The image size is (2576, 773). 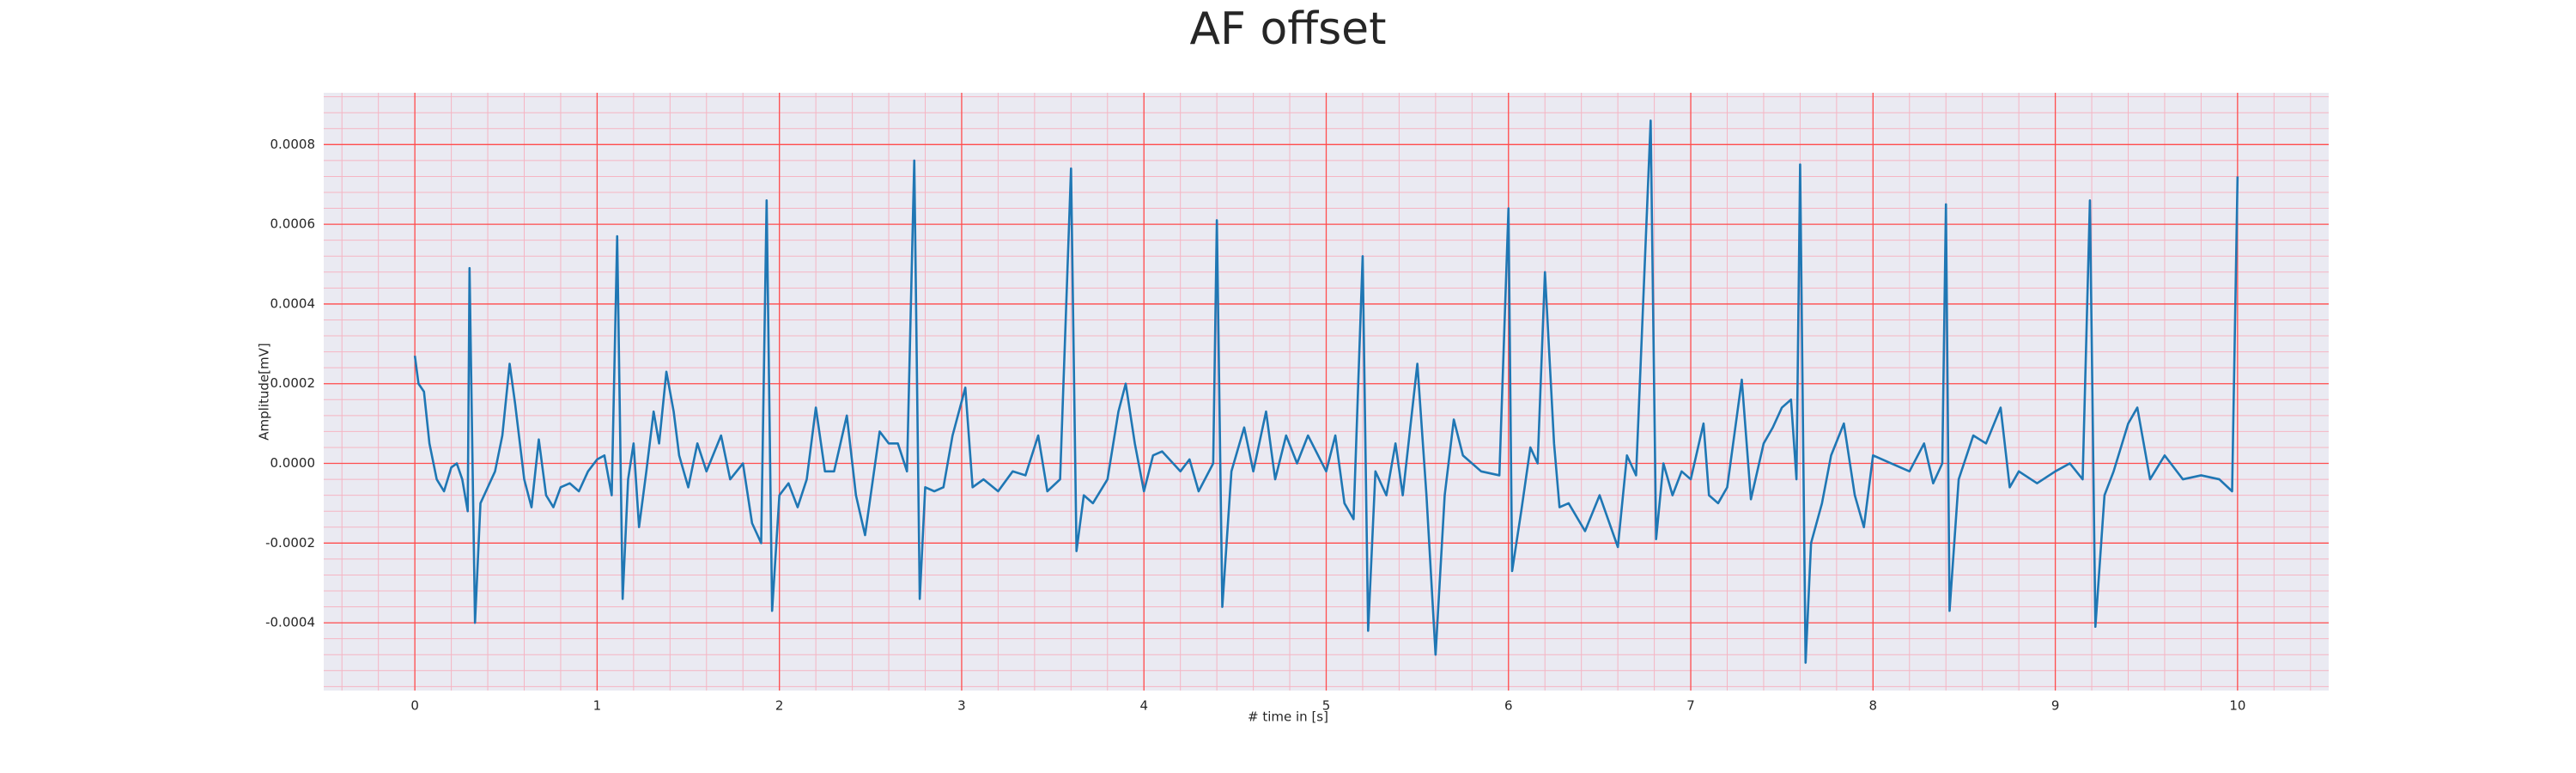 What do you see at coordinates (962, 706) in the screenshot?
I see `x-tick-label: 3` at bounding box center [962, 706].